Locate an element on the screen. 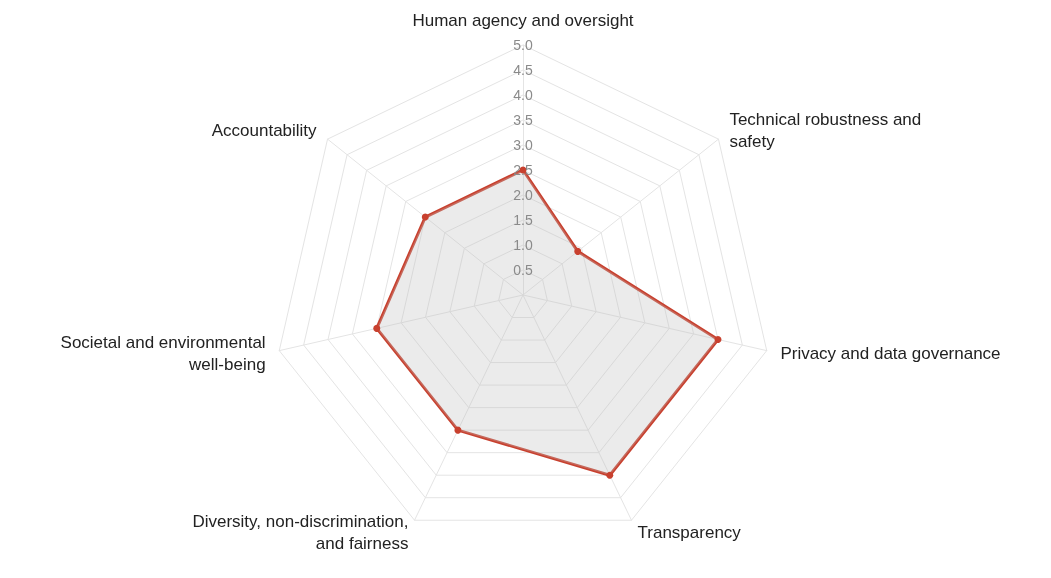  spoke-label: Privacy and data governance is located at coordinates (890, 354).